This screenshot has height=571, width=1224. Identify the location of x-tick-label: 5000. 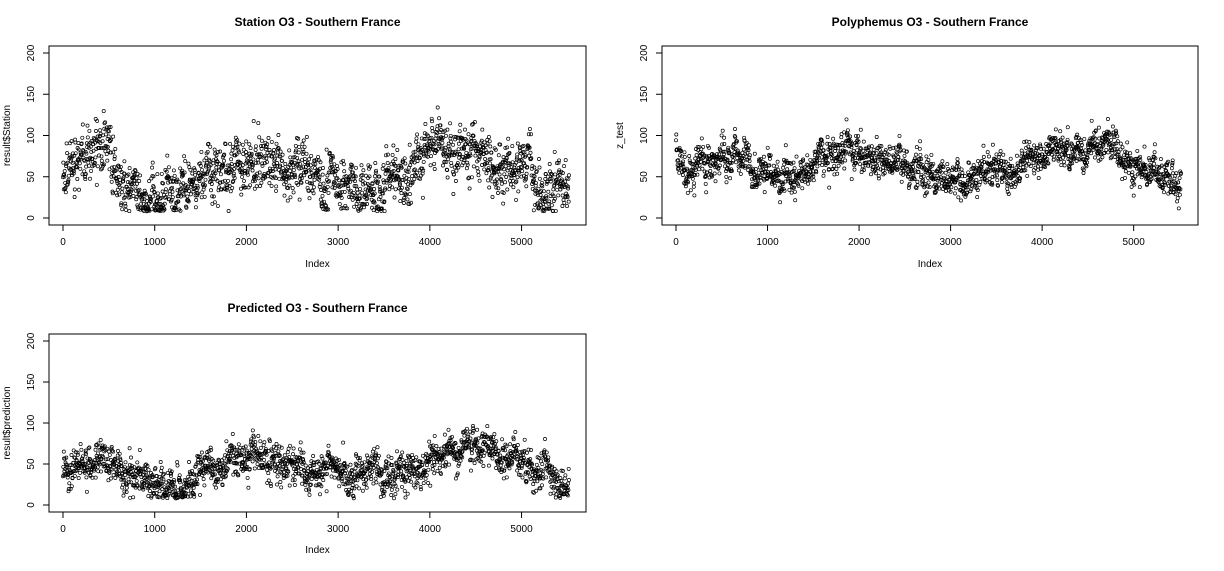
(1134, 242).